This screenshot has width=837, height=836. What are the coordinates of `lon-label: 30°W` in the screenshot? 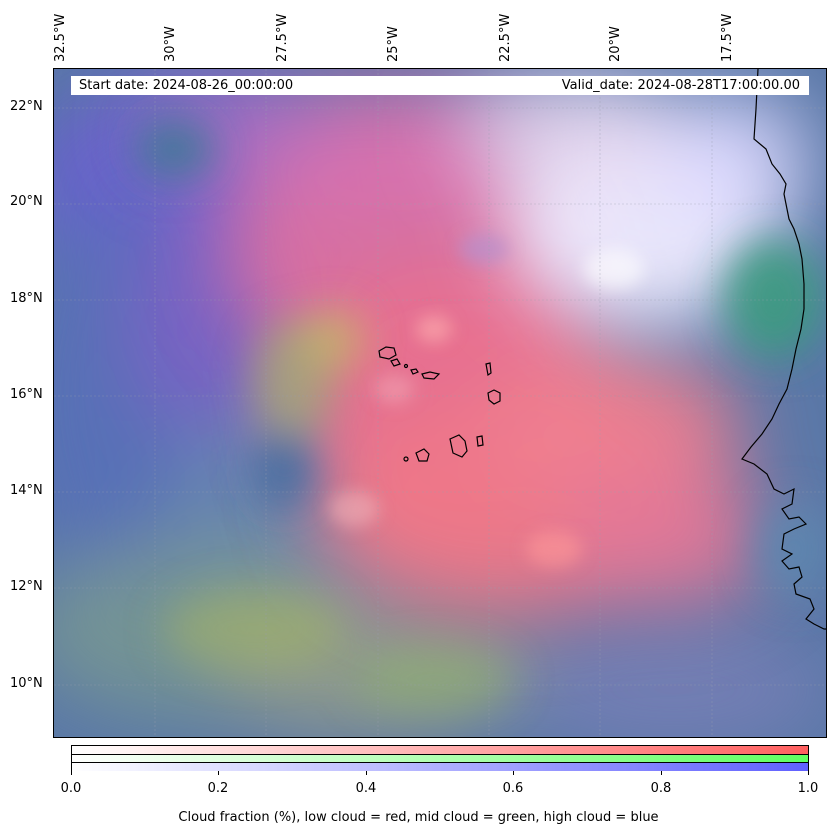 It's located at (170, 44).